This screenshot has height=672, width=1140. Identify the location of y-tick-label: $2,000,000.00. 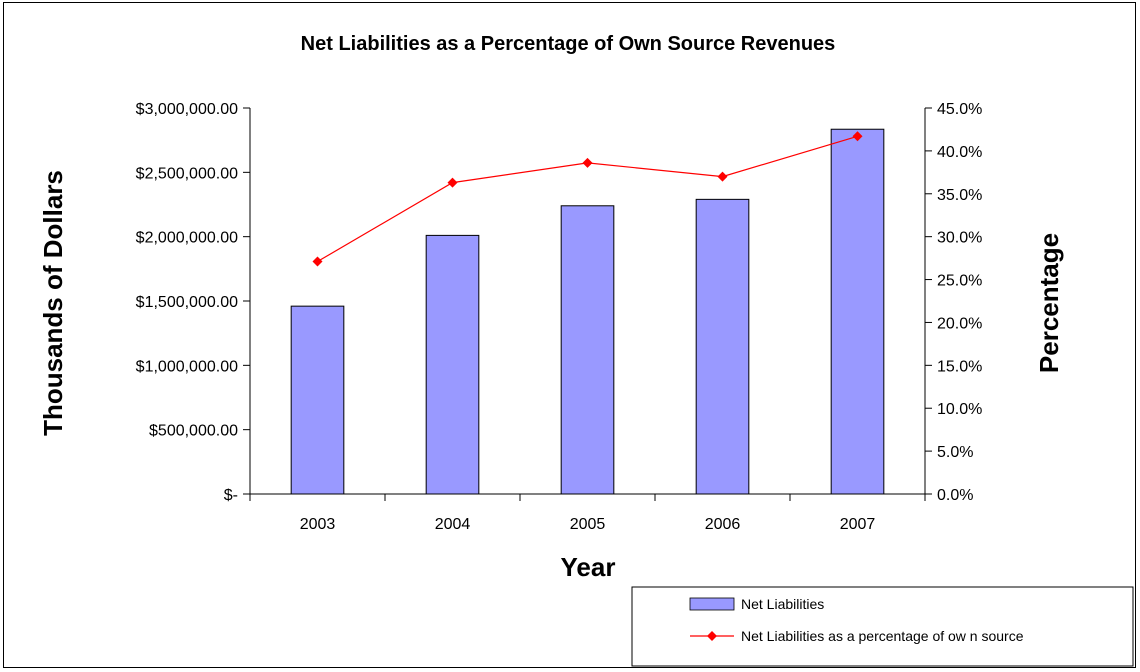
(187, 238).